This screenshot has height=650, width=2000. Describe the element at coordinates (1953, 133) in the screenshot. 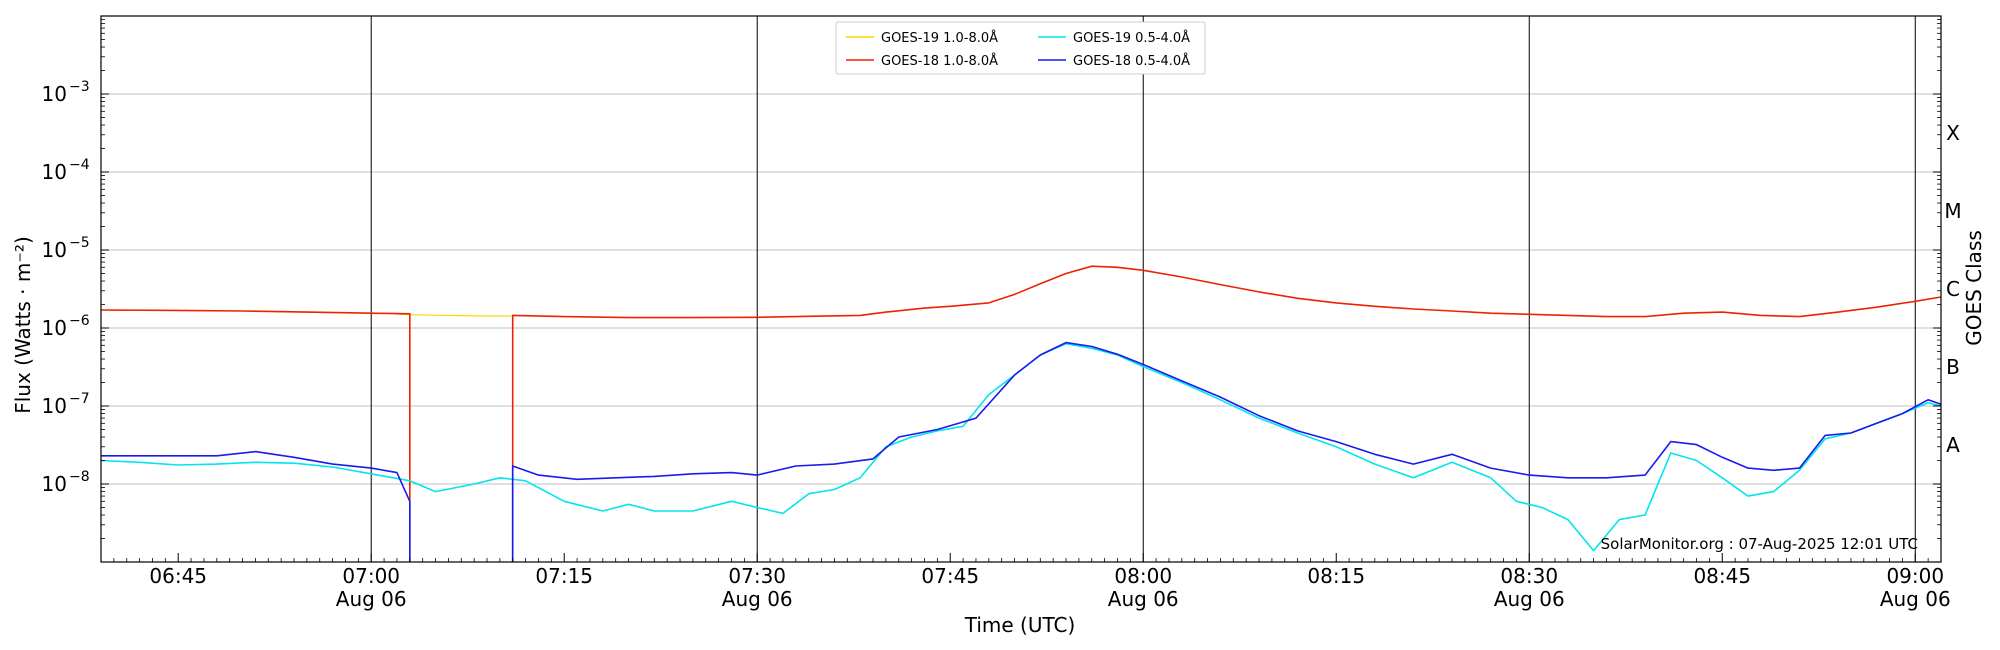

I see `goes-class-x: X` at that location.